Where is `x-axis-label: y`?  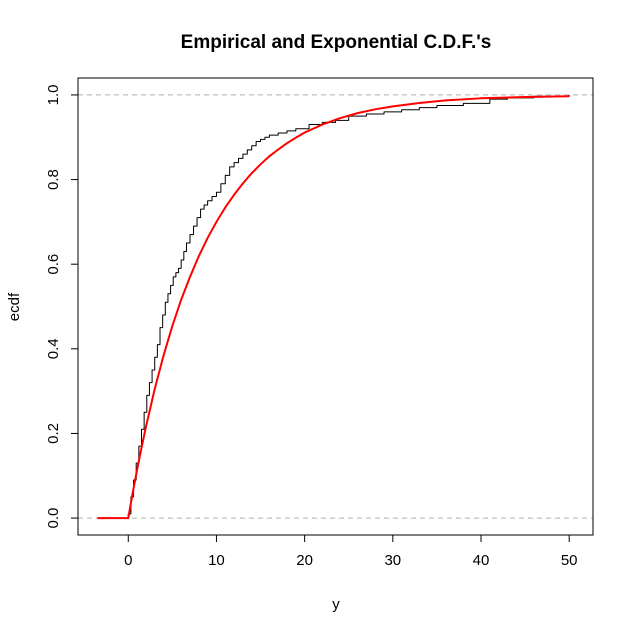 x-axis-label: y is located at coordinates (336, 604).